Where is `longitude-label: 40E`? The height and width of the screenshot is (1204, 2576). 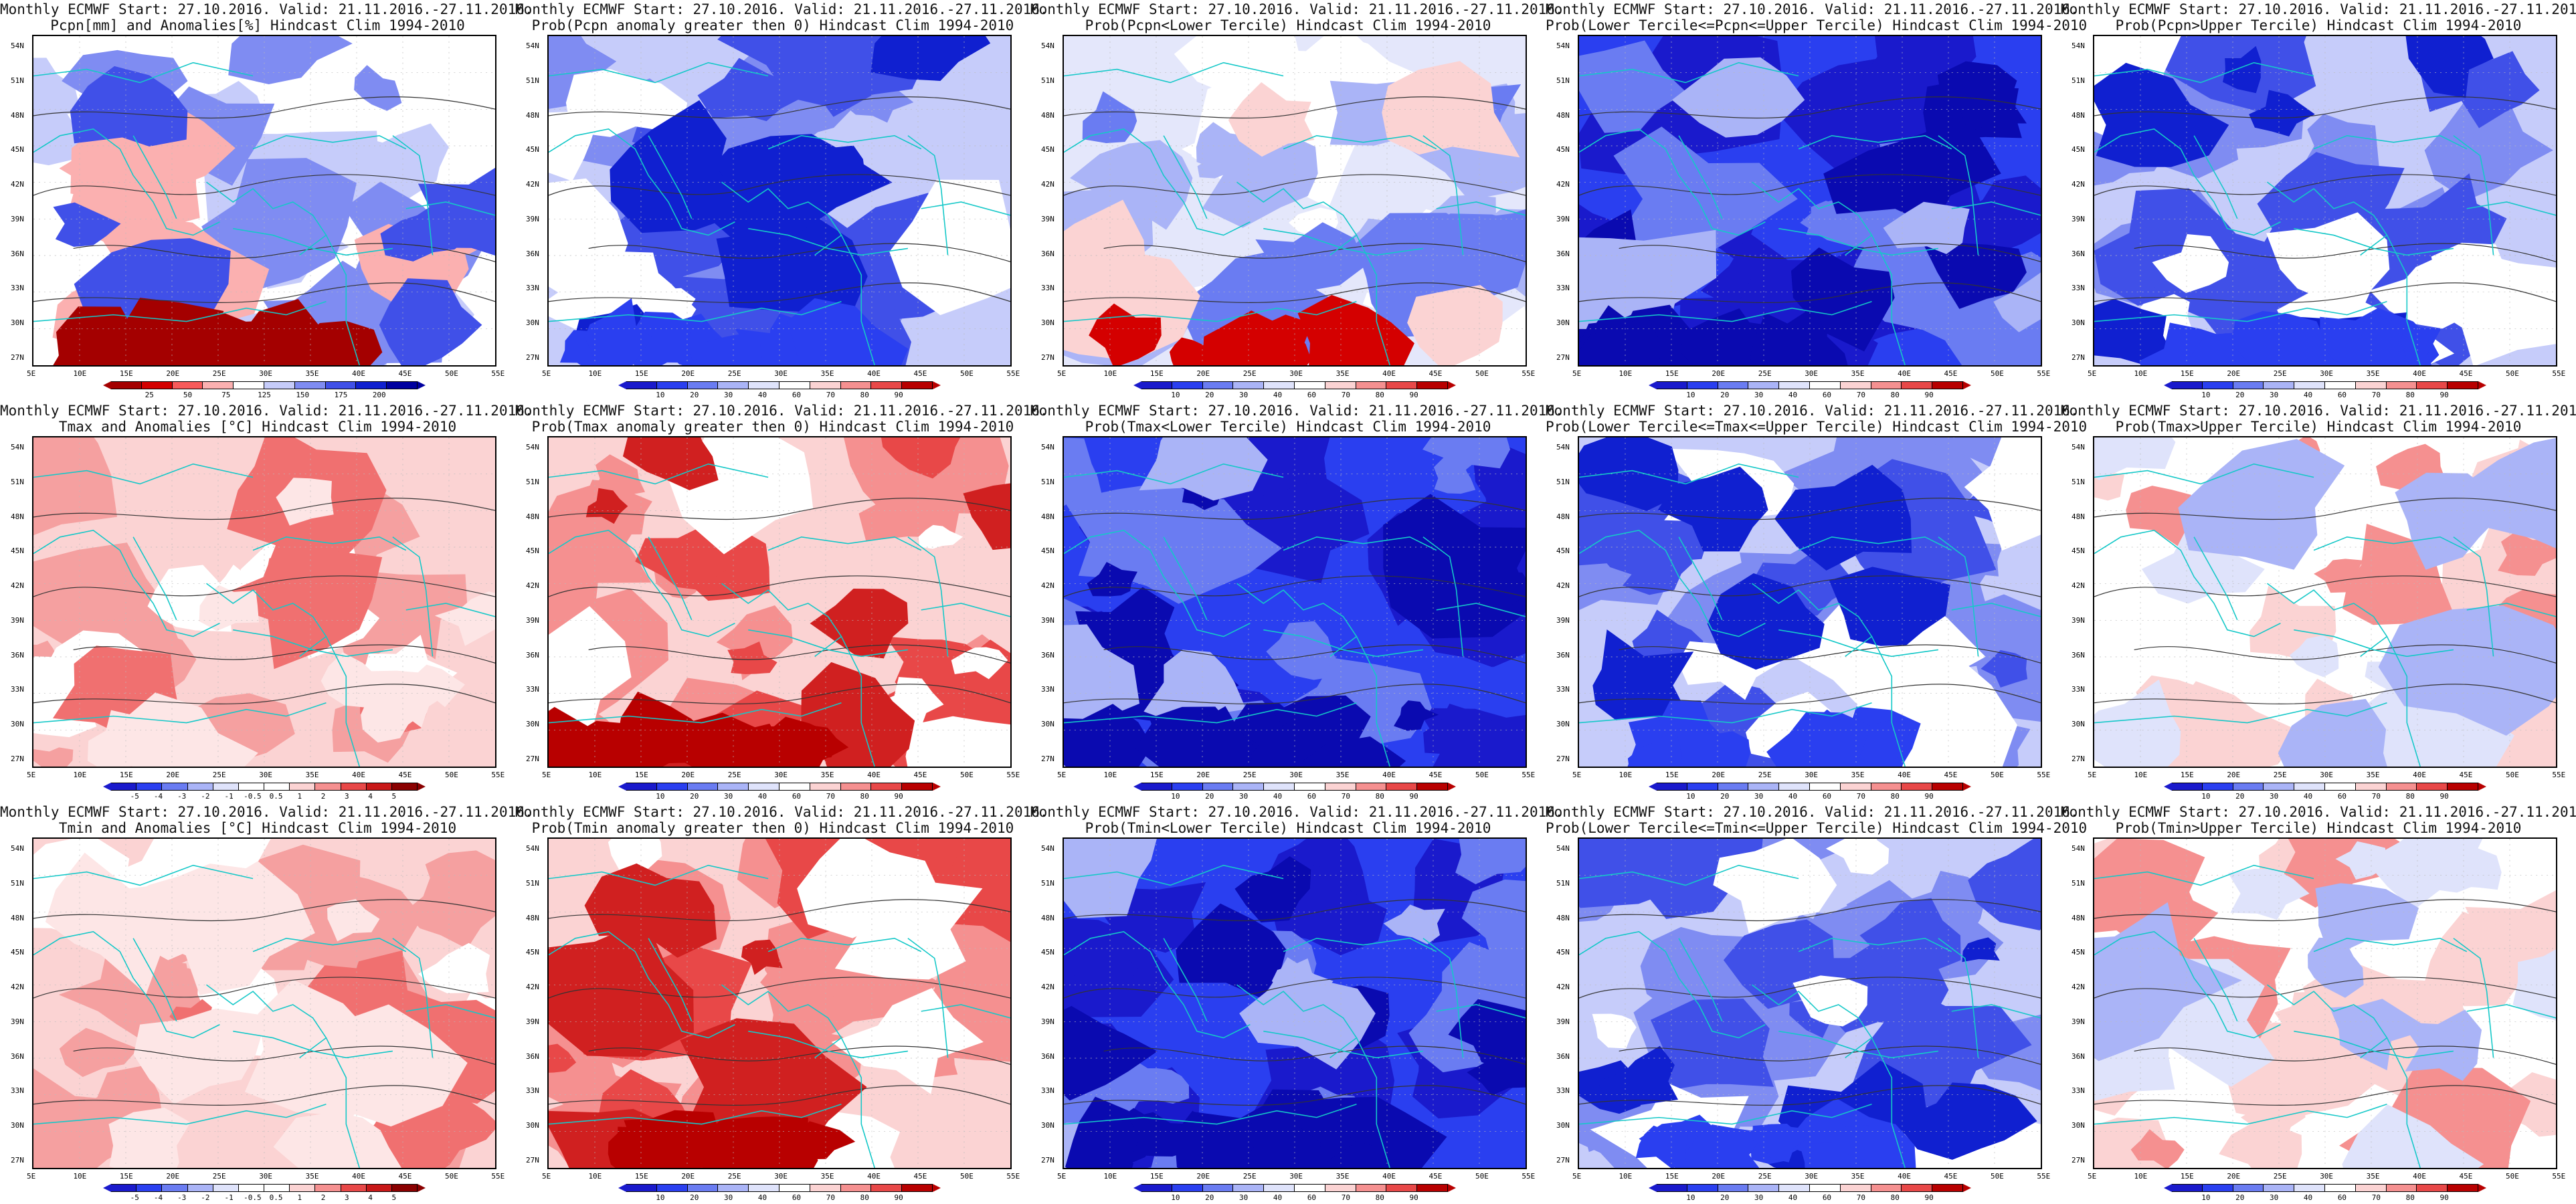
longitude-label: 40E is located at coordinates (2419, 775).